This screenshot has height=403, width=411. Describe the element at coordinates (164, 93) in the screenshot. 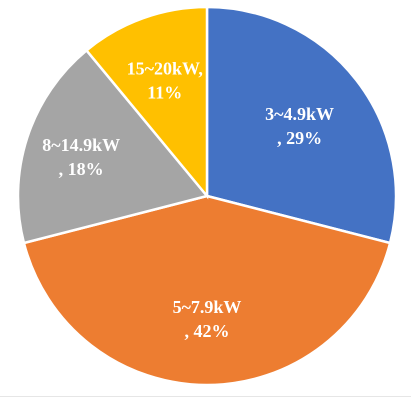

I see `slice-label-percent: 11%` at that location.